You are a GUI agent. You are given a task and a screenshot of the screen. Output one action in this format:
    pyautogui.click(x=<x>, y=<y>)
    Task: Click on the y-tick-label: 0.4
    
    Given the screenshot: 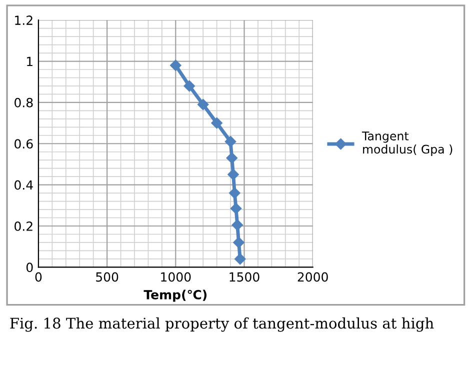 What is the action you would take?
    pyautogui.click(x=23, y=185)
    